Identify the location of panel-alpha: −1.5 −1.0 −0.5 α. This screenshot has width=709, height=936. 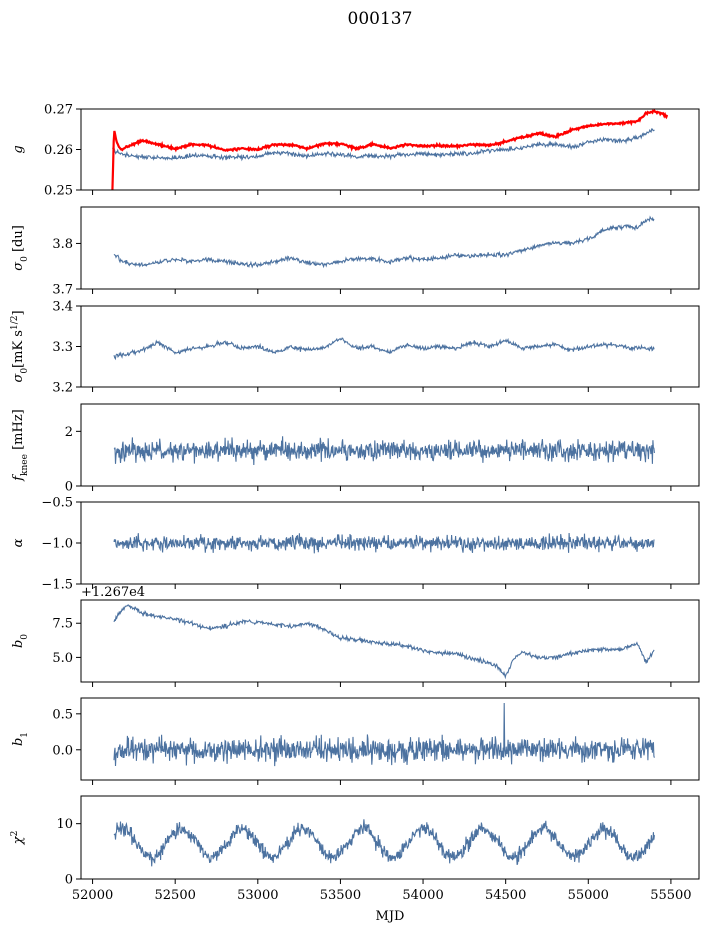
(355, 544).